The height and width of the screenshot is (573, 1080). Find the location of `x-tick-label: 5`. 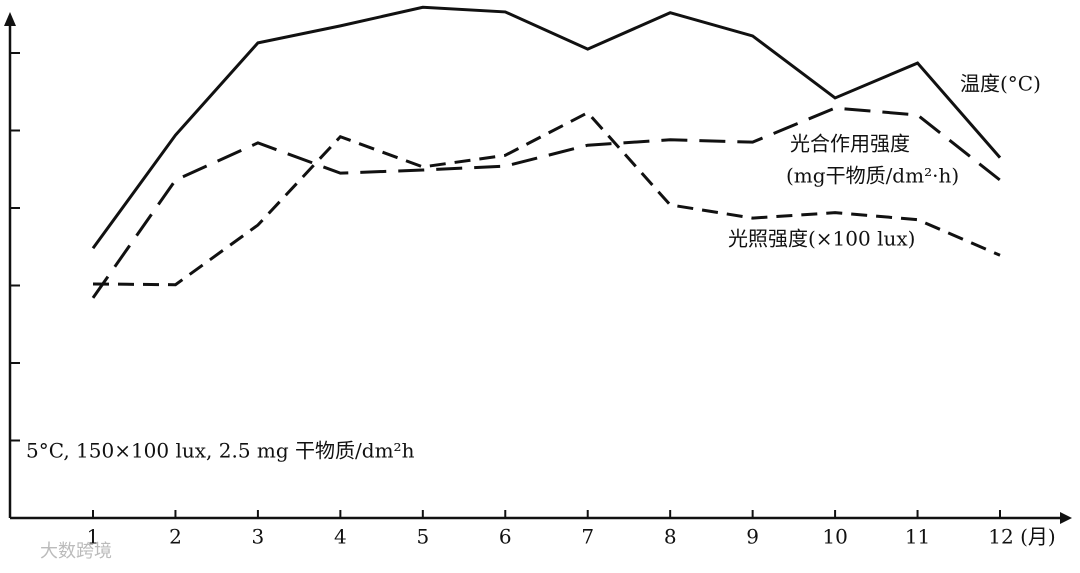

x-tick-label: 5 is located at coordinates (422, 537).